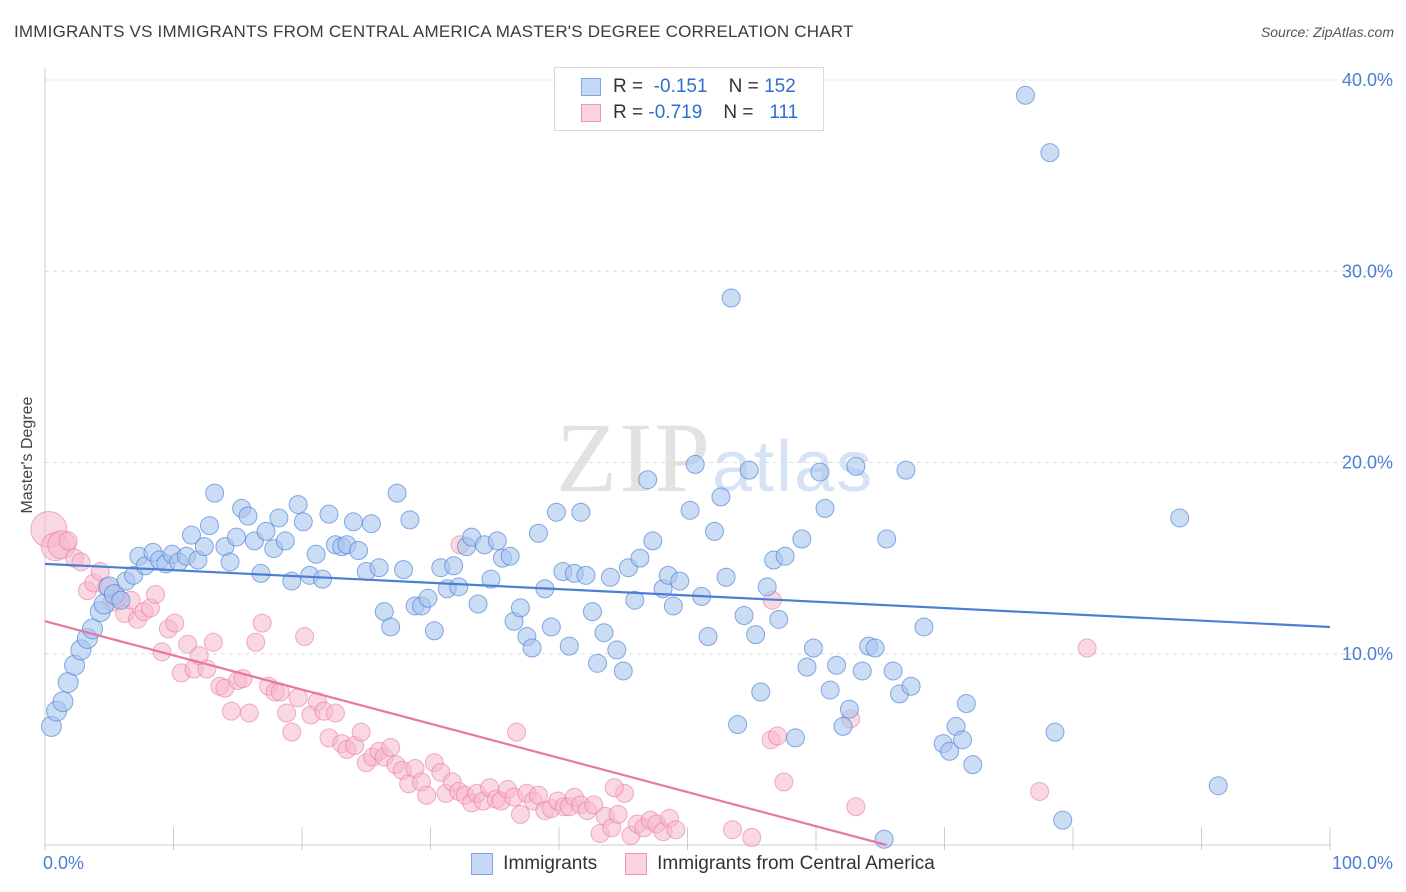  I want to click on watermark-zip: ZIP, so click(634, 457).